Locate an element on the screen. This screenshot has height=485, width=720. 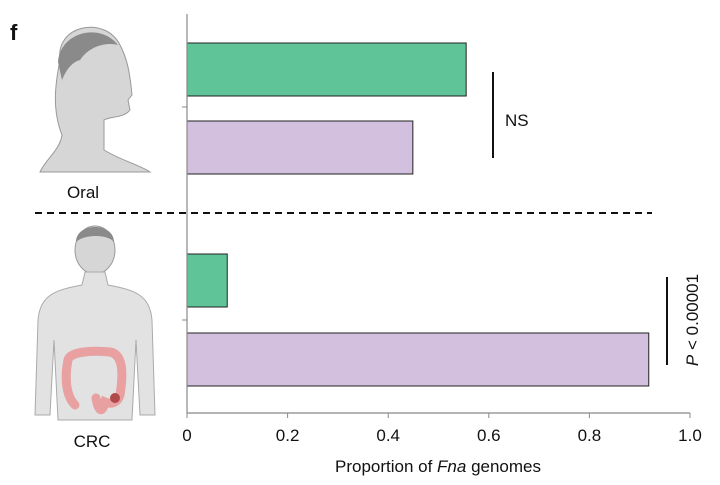
significance-label-crc: P < 0.00001 is located at coordinates (692, 320).